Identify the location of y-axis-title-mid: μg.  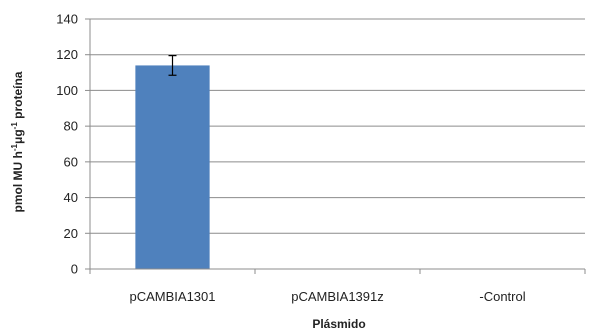
(18, 136).